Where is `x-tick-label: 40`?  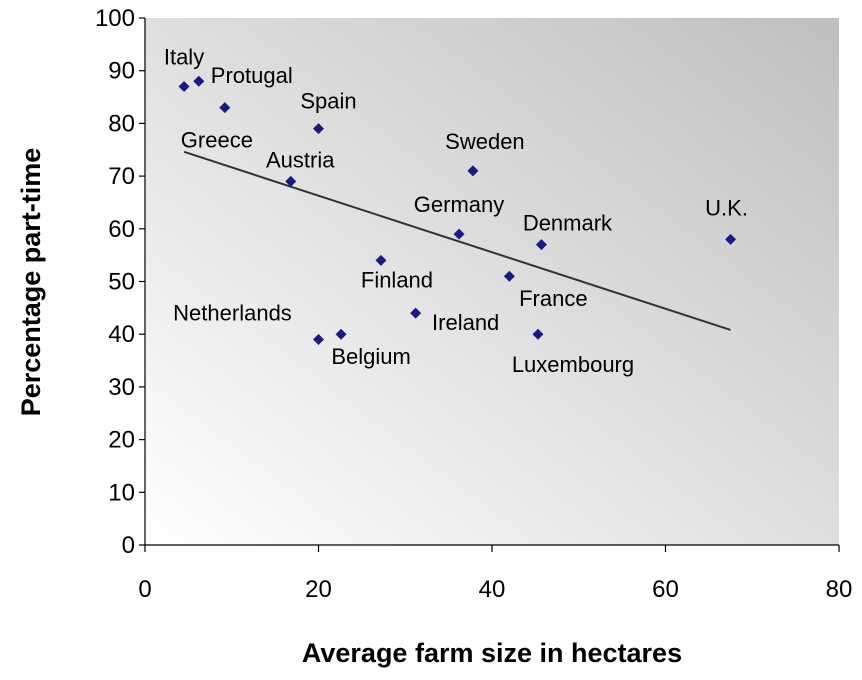 x-tick-label: 40 is located at coordinates (492, 589).